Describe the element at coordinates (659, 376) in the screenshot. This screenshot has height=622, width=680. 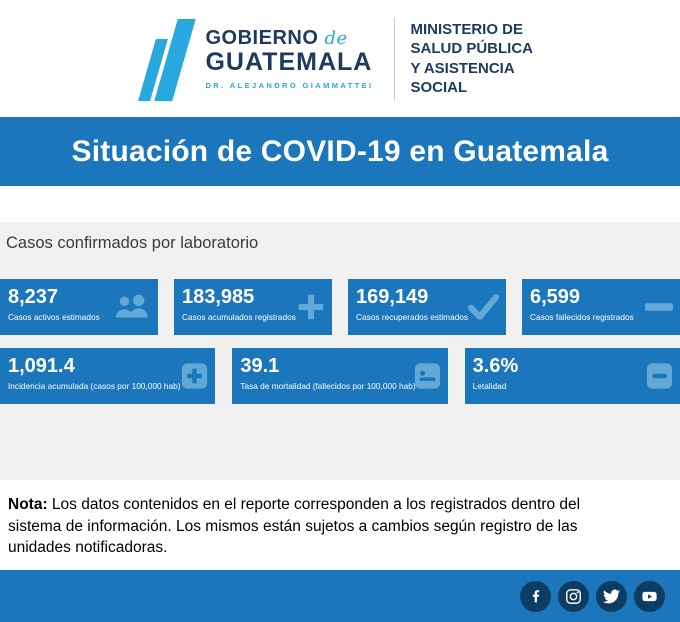
I see `minus-box-icon` at that location.